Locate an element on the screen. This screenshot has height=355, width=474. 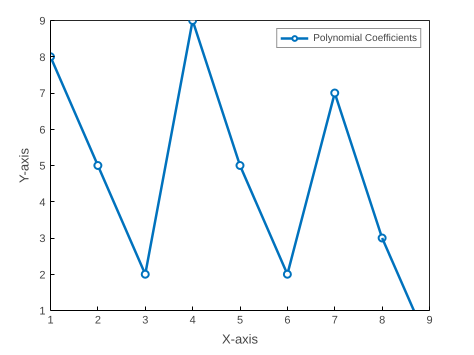
y-tick-label: 1 is located at coordinates (42, 312).